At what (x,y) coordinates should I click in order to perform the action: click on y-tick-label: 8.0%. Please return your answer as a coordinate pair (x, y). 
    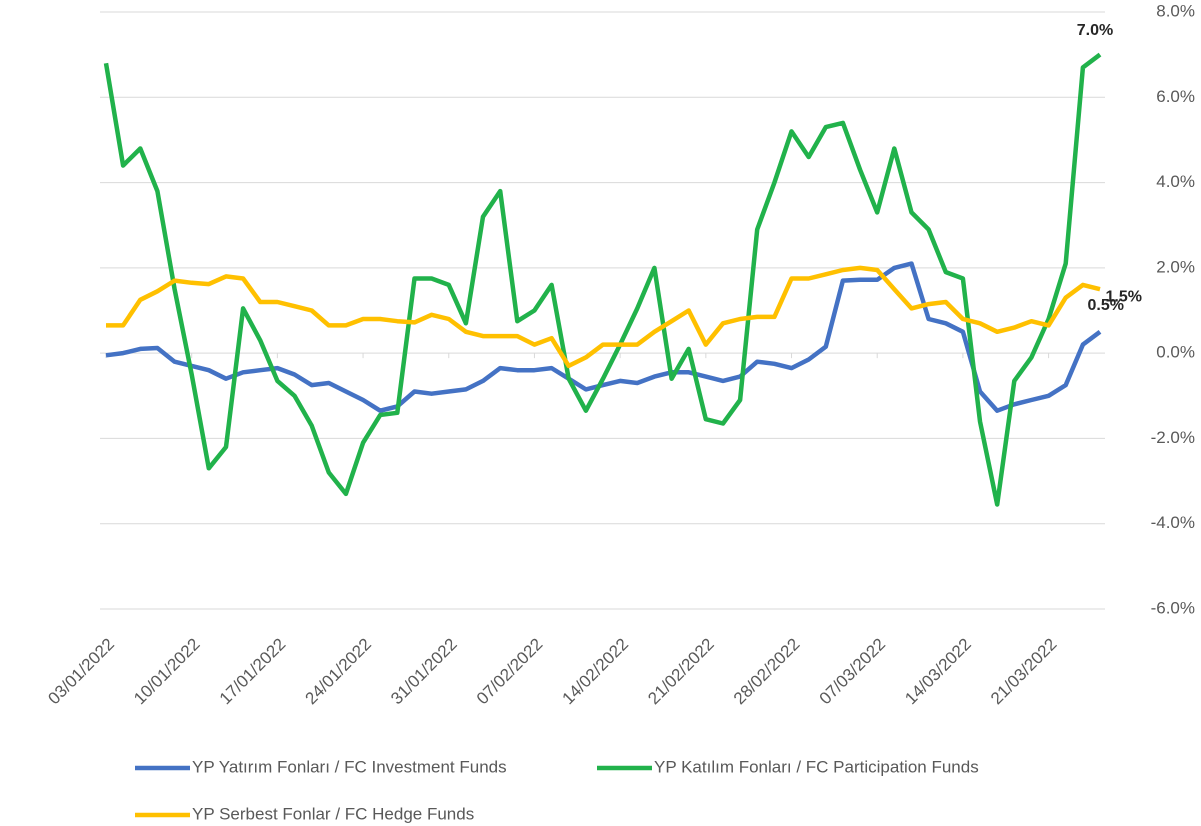
    Looking at the image, I should click on (1175, 10).